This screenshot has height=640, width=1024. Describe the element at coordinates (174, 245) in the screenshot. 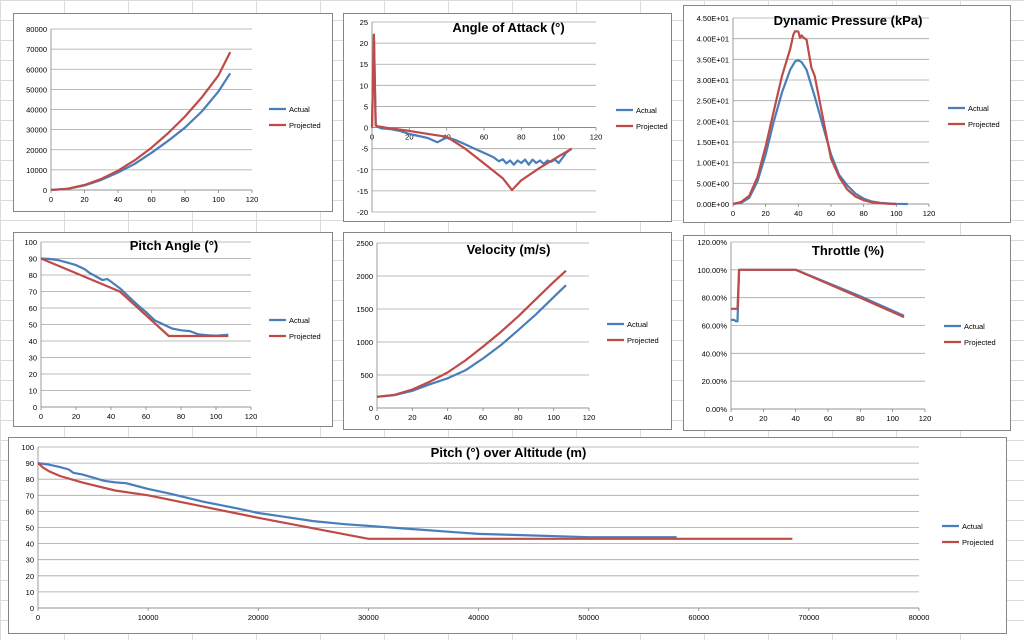

I see `chart-title: Pitch Angle (°)` at that location.